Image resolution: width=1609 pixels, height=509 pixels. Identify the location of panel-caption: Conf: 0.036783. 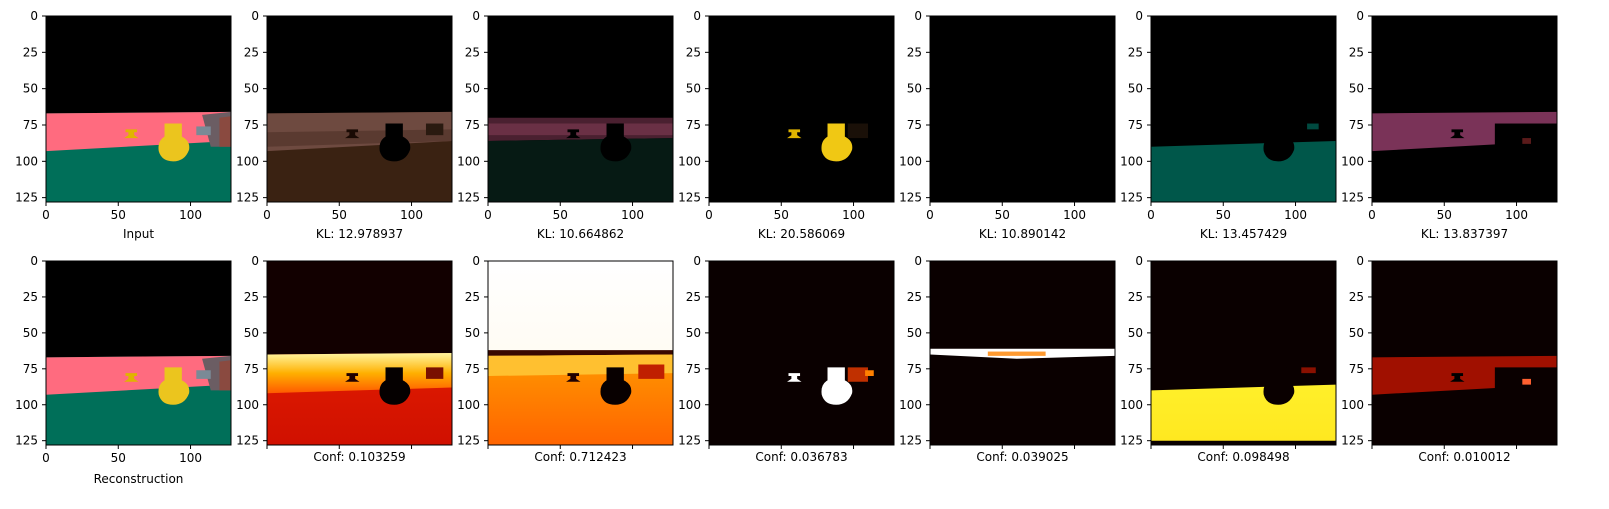
(801, 457).